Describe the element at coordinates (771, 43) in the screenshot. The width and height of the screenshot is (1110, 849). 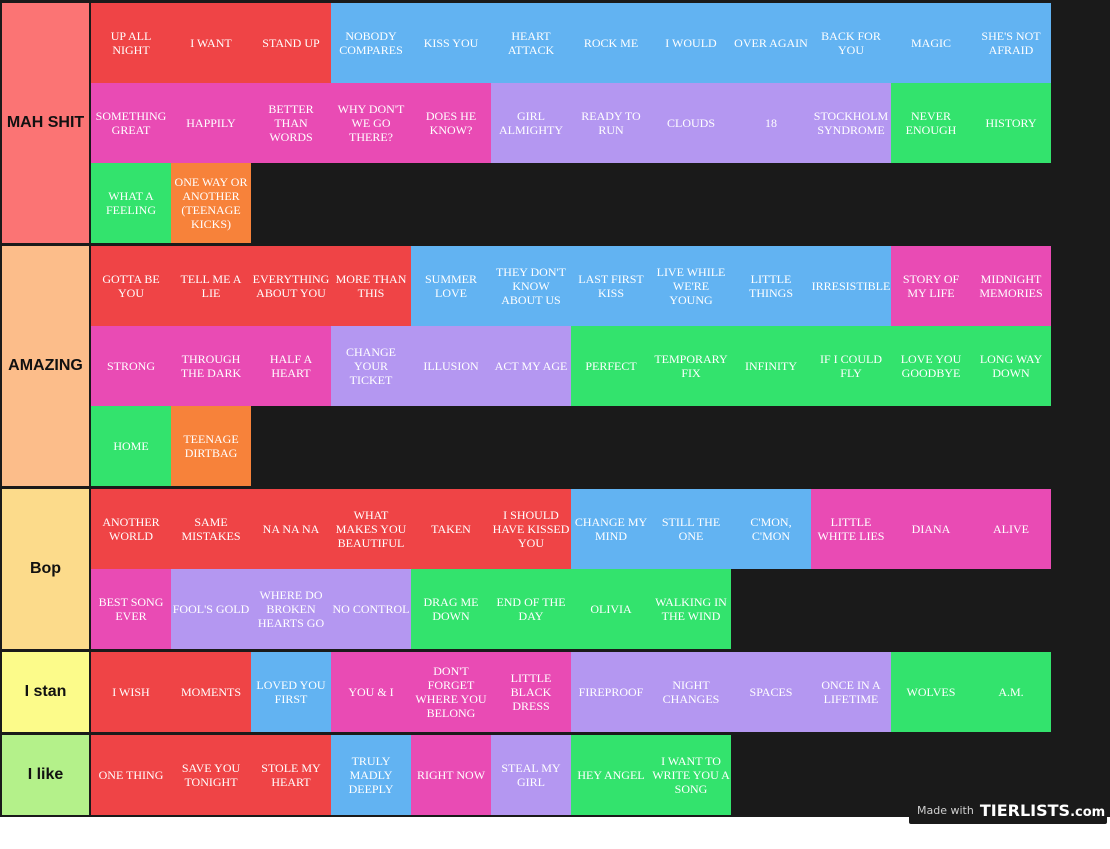
I see `song-tile: OVER AGAIN` at that location.